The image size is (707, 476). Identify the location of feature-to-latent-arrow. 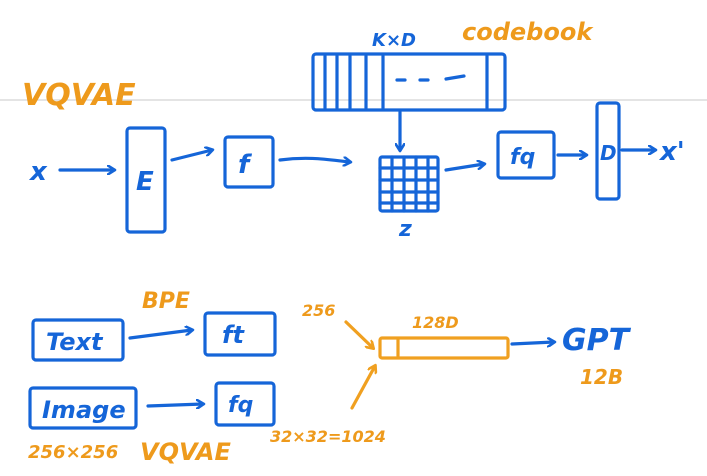
(314, 160).